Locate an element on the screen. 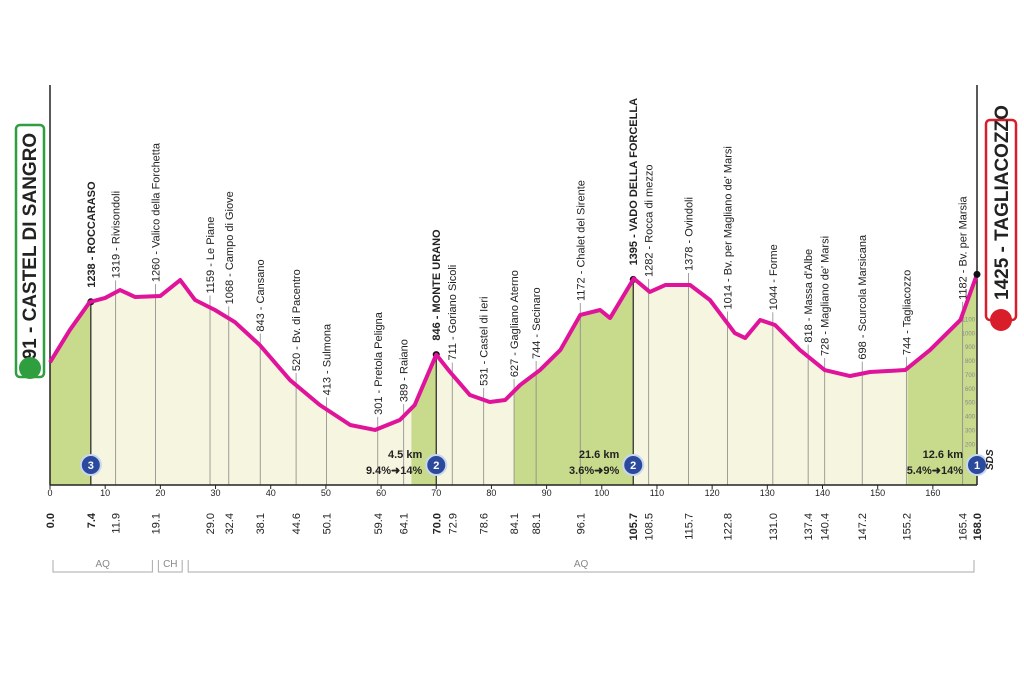  waypoint-km: 155.2 is located at coordinates (907, 527).